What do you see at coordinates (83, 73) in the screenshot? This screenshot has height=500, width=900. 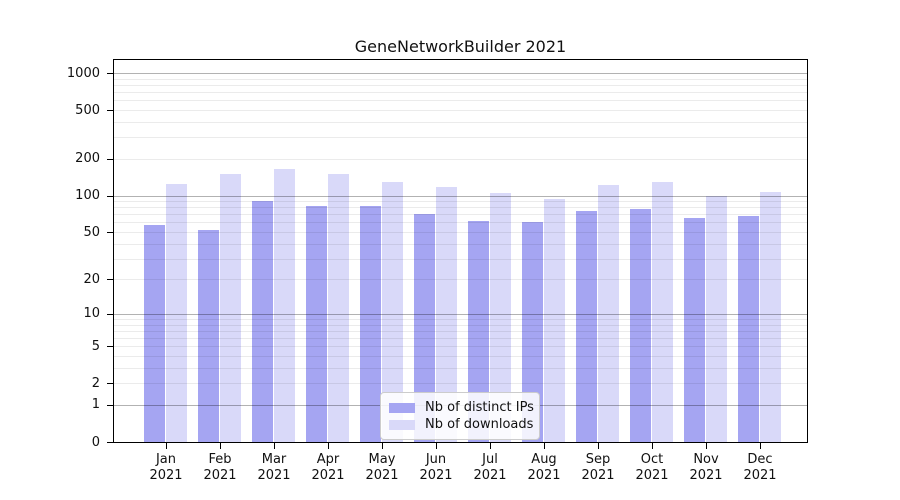 I see `y-axis-label-1000: 1000` at bounding box center [83, 73].